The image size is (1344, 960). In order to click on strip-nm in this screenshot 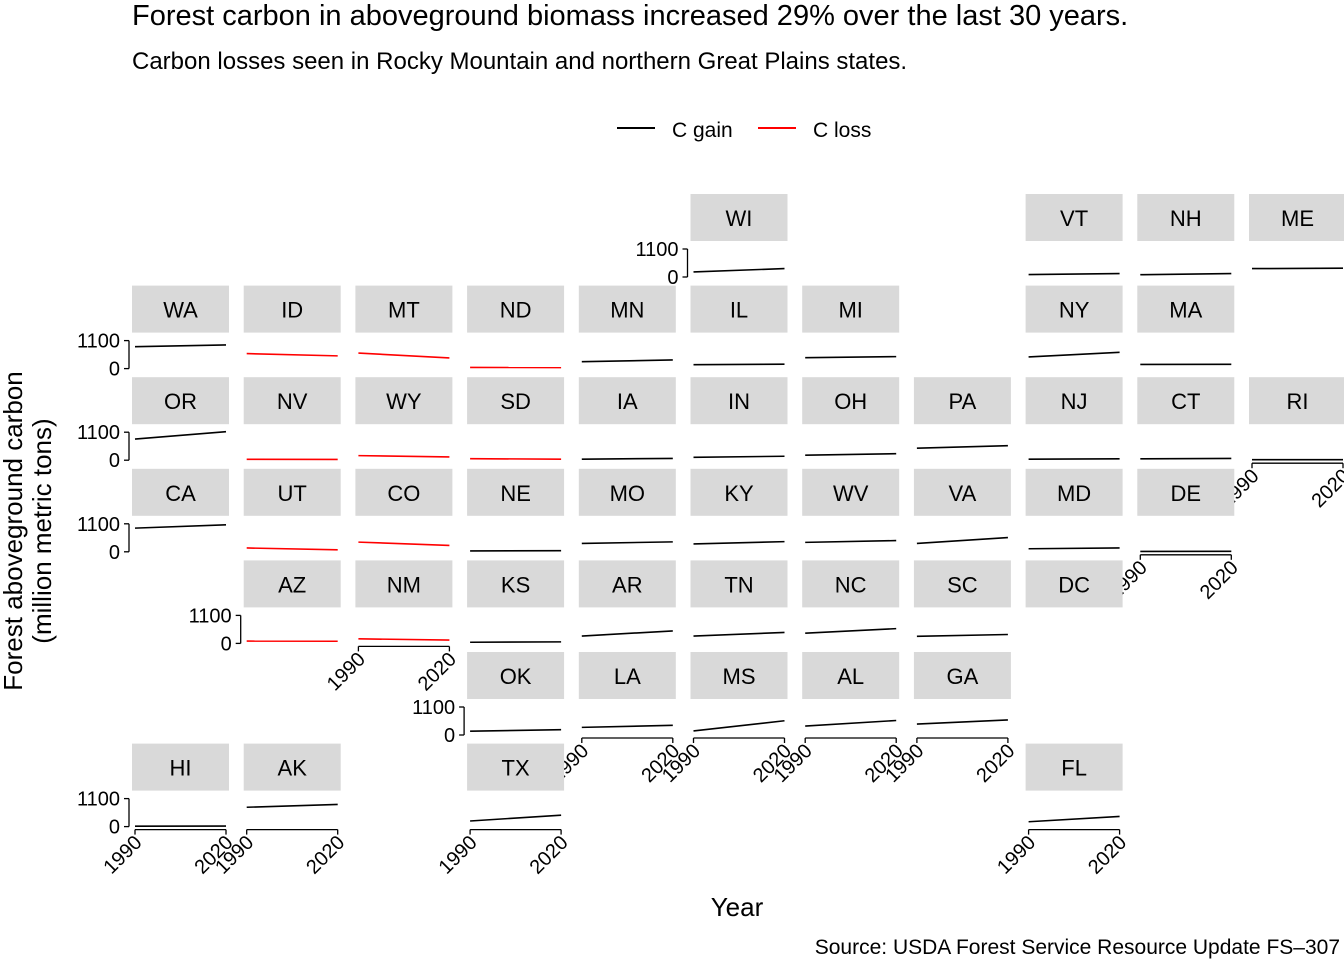, I will do `click(404, 584)`.